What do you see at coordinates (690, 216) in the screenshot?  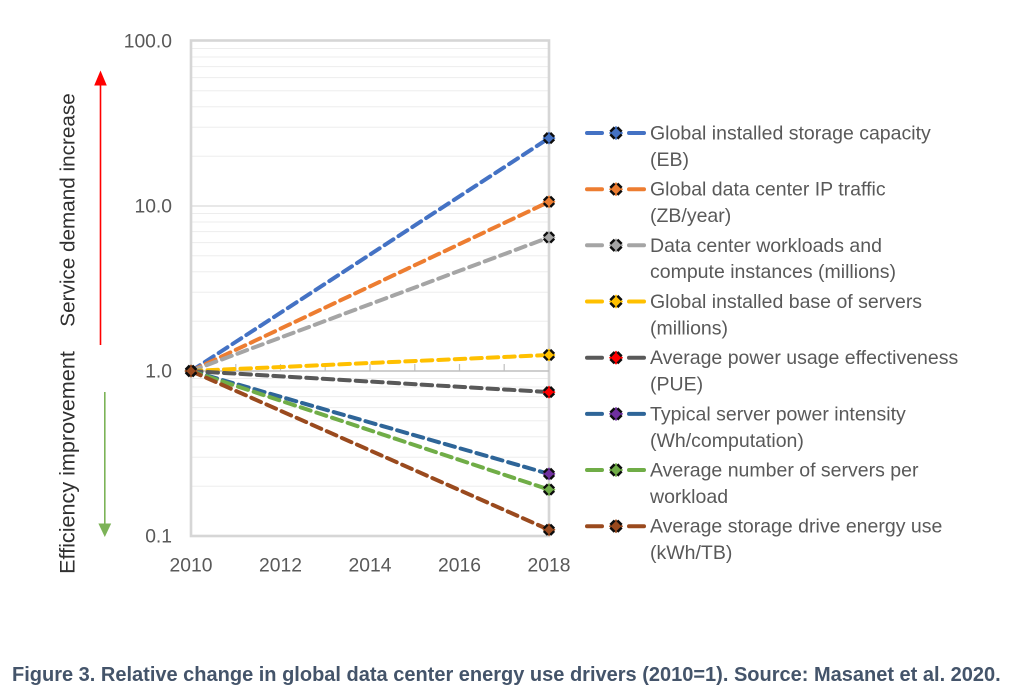 I see `svg-text: (ZB/year)` at bounding box center [690, 216].